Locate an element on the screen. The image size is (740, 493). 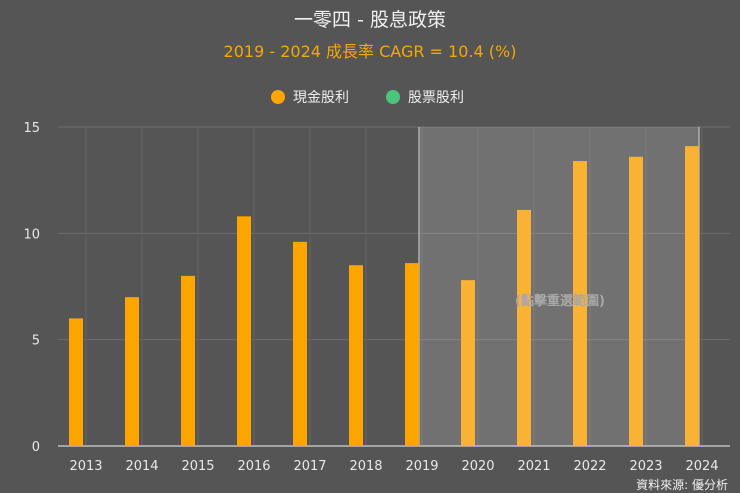
y-tick-label: 5 is located at coordinates (36, 341).